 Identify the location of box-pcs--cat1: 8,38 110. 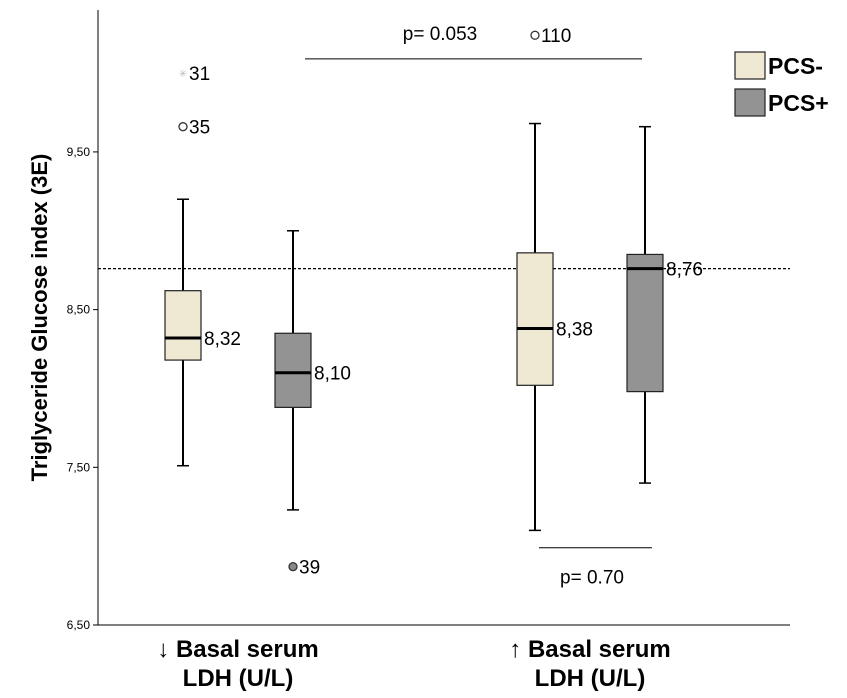
(554, 279).